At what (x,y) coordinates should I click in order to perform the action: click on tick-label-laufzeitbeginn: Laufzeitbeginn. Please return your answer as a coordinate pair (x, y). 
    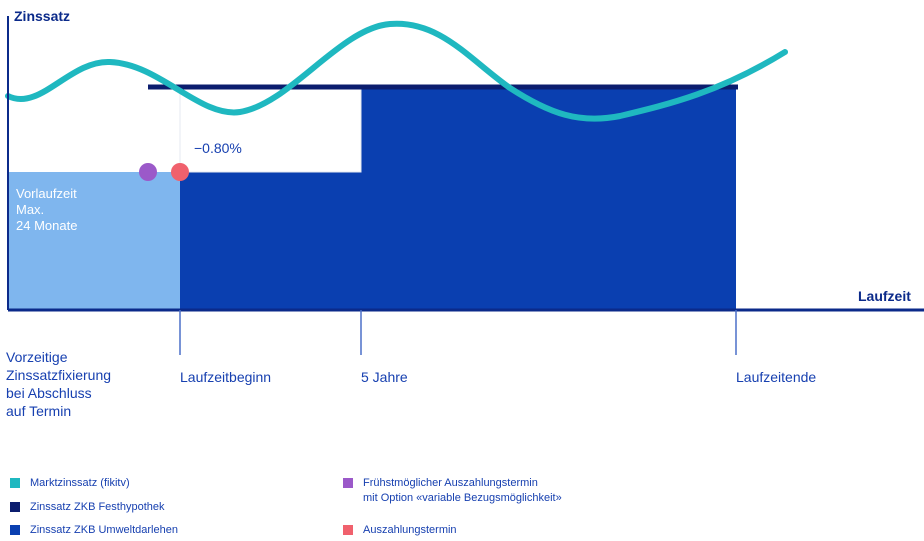
    Looking at the image, I should click on (226, 377).